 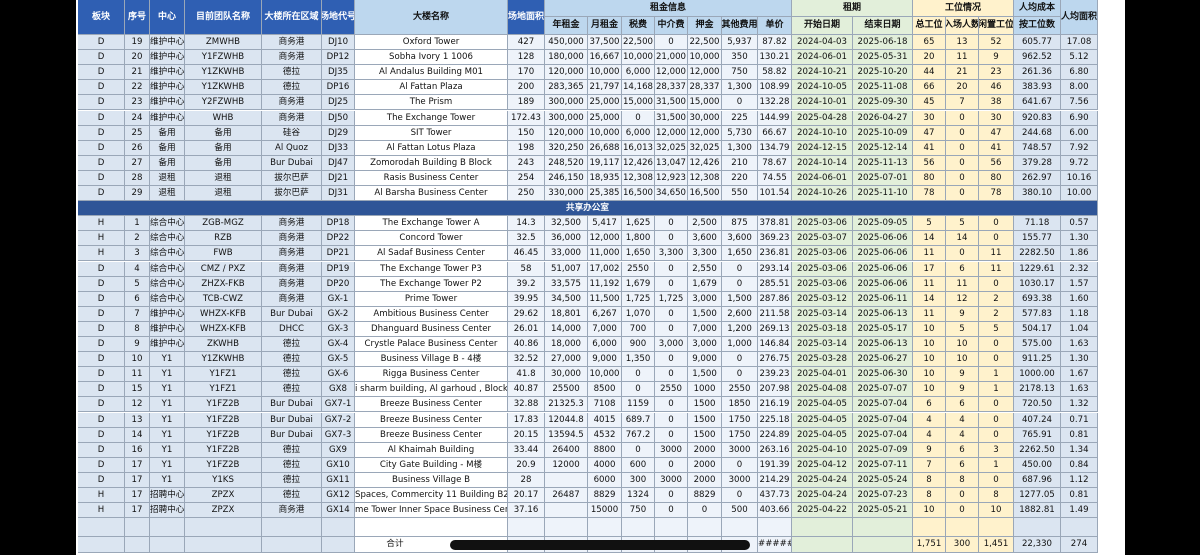 I want to click on table-cell: 16,667, so click(x=605, y=58).